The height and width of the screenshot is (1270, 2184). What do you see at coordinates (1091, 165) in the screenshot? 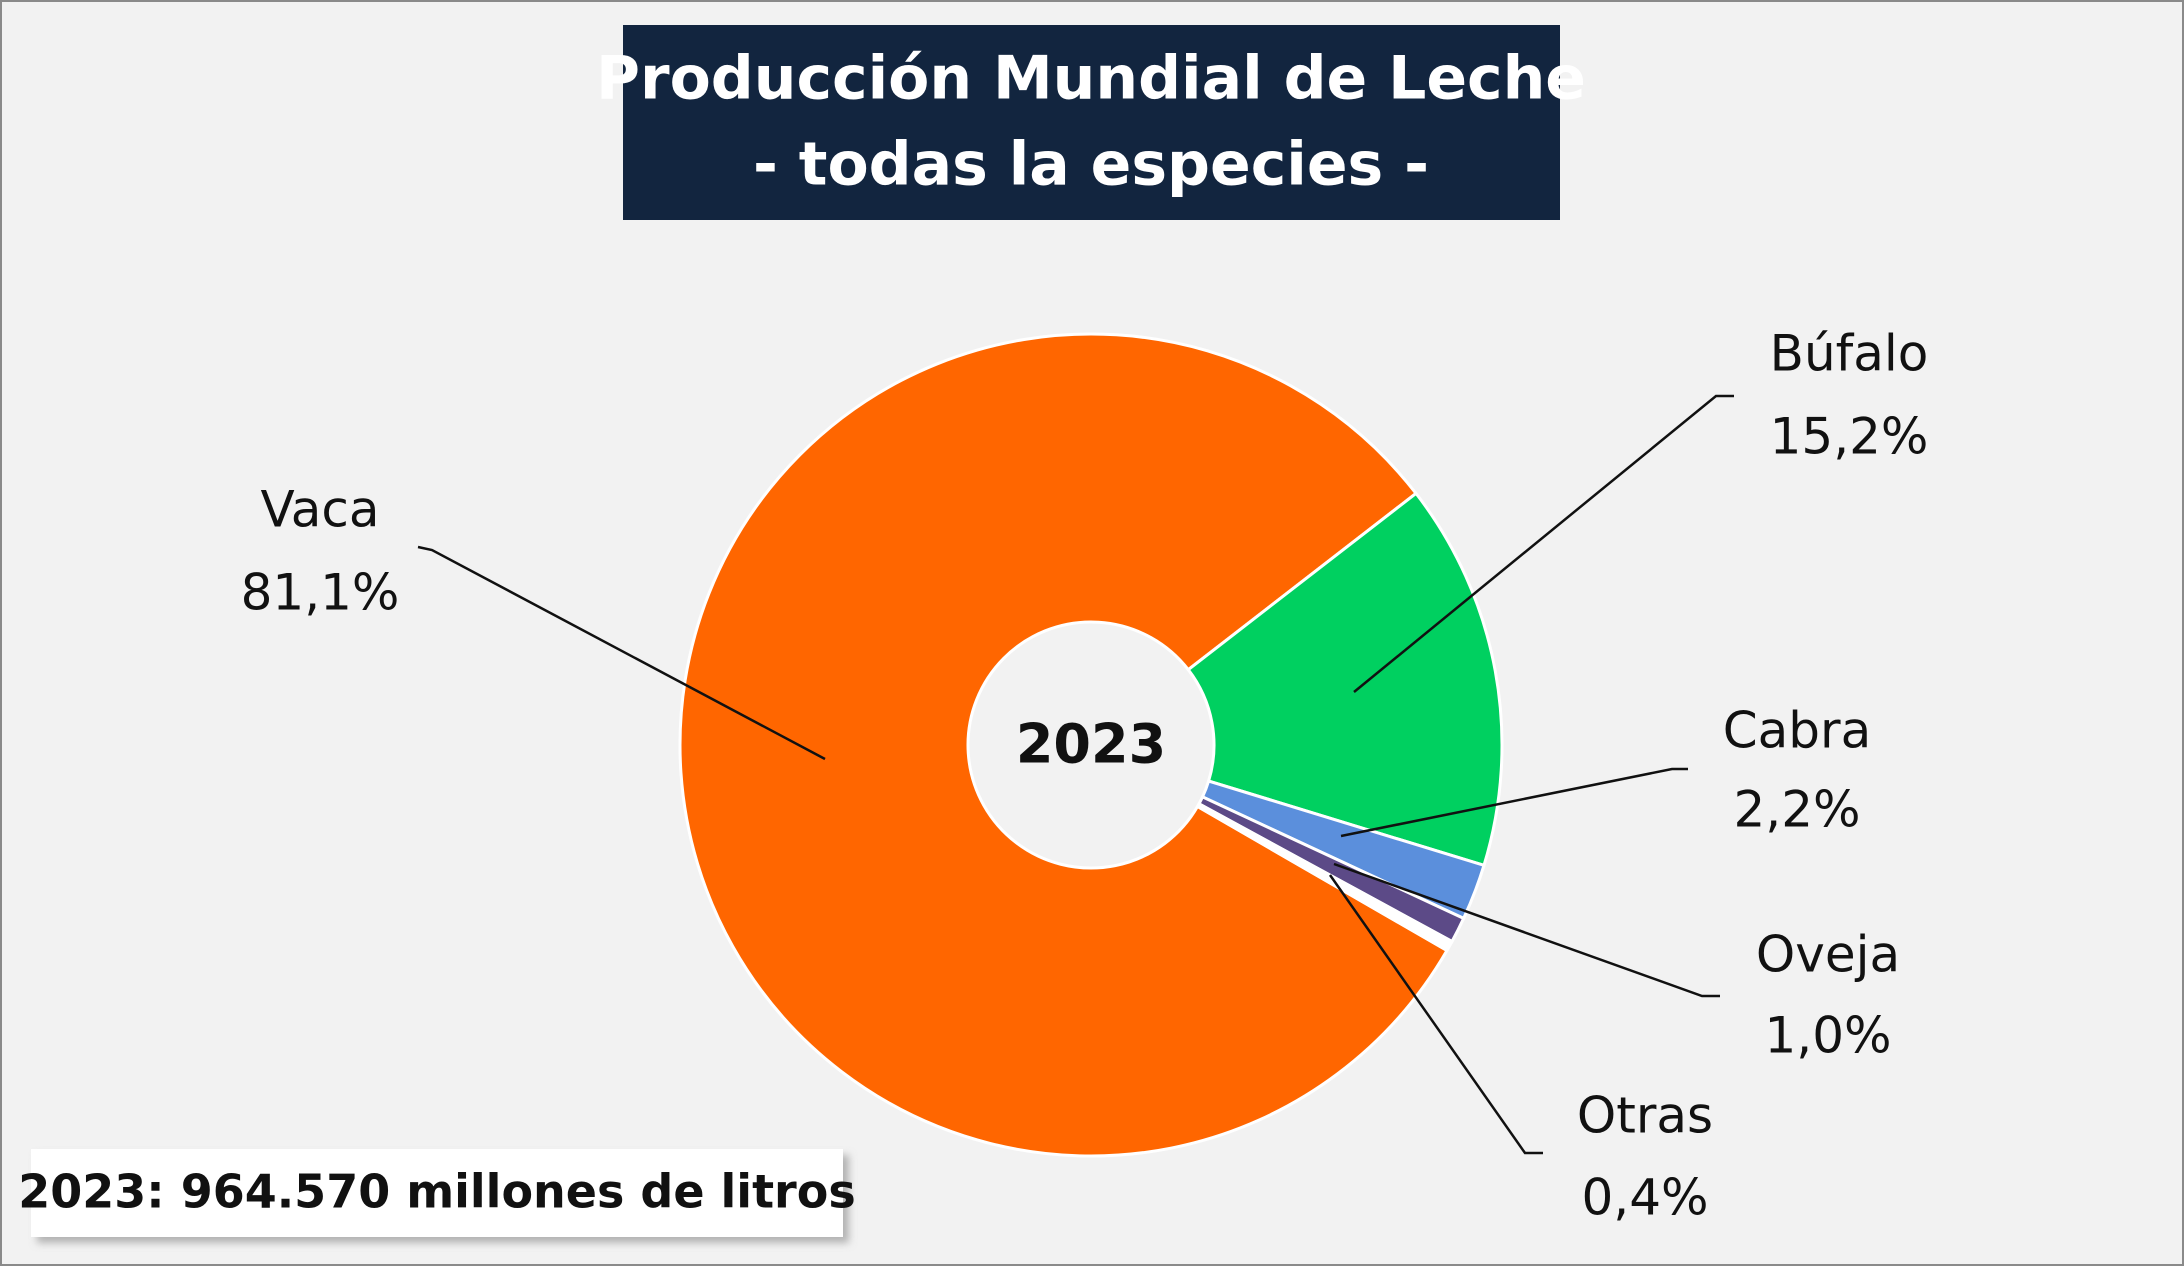
I see `chart-subtitle: - todas la especies -` at bounding box center [1091, 165].